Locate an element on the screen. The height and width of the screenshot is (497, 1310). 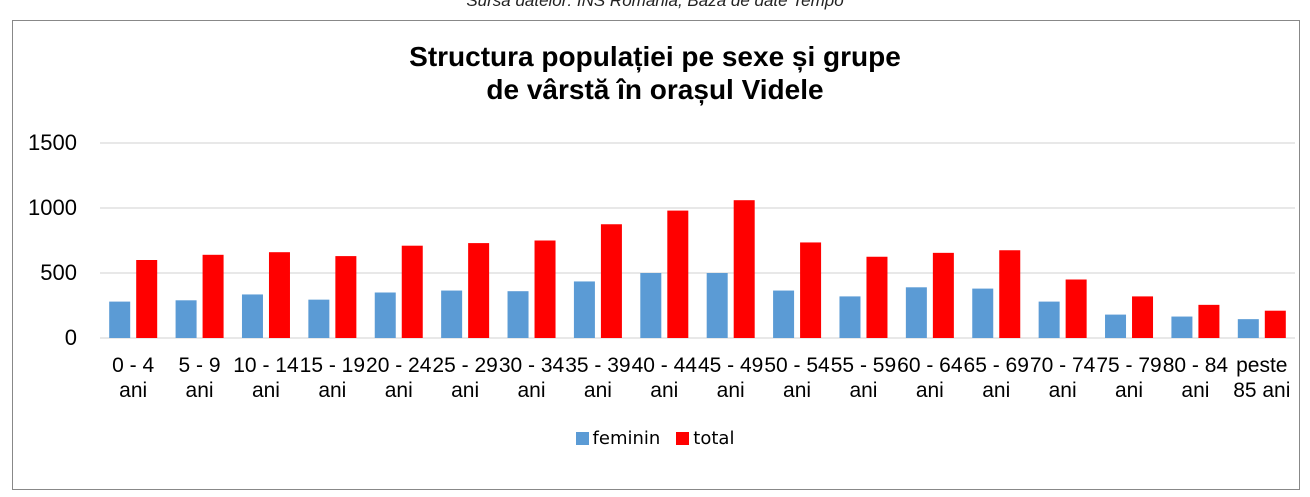
x-tick-label: 55 - 59 ani is located at coordinates (863, 378).